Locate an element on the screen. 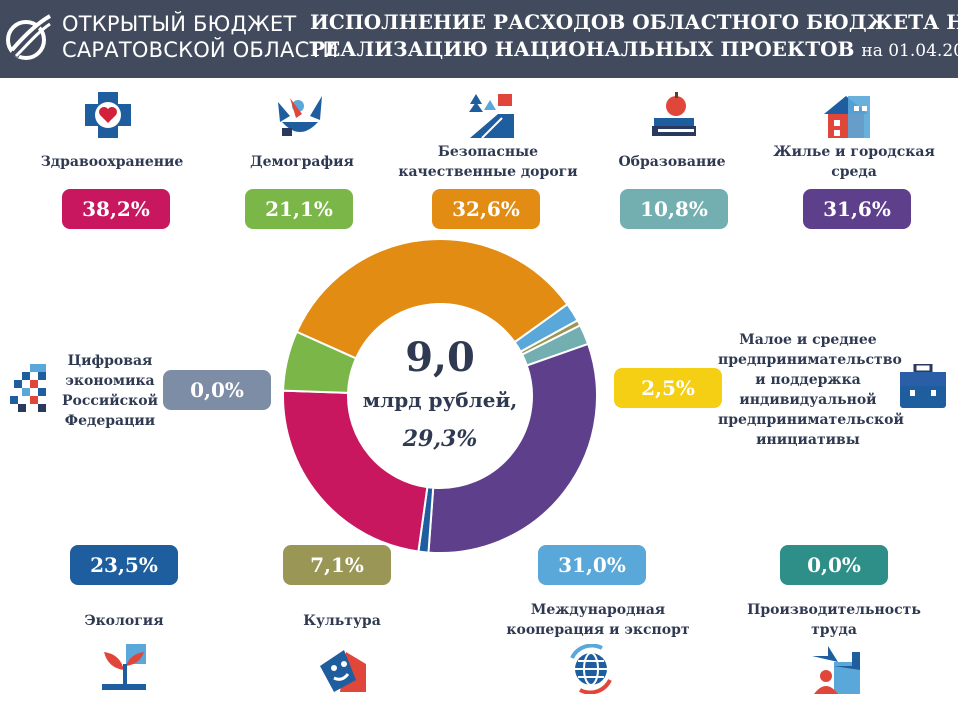 The width and height of the screenshot is (958, 714). label-productivity: Производительность труда is located at coordinates (834, 620).